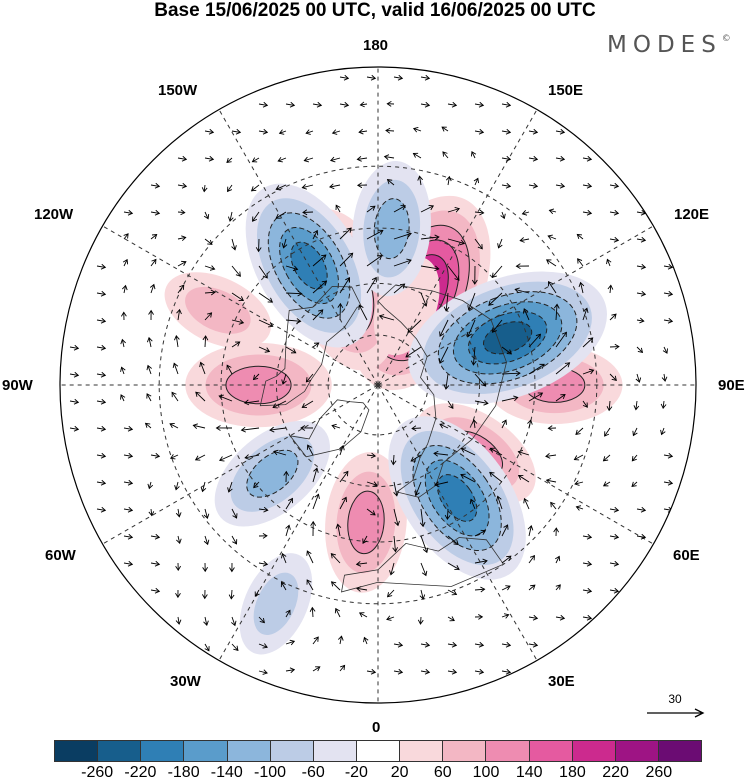  Describe the element at coordinates (376, 727) in the screenshot. I see `lon-label-0: 0` at that location.